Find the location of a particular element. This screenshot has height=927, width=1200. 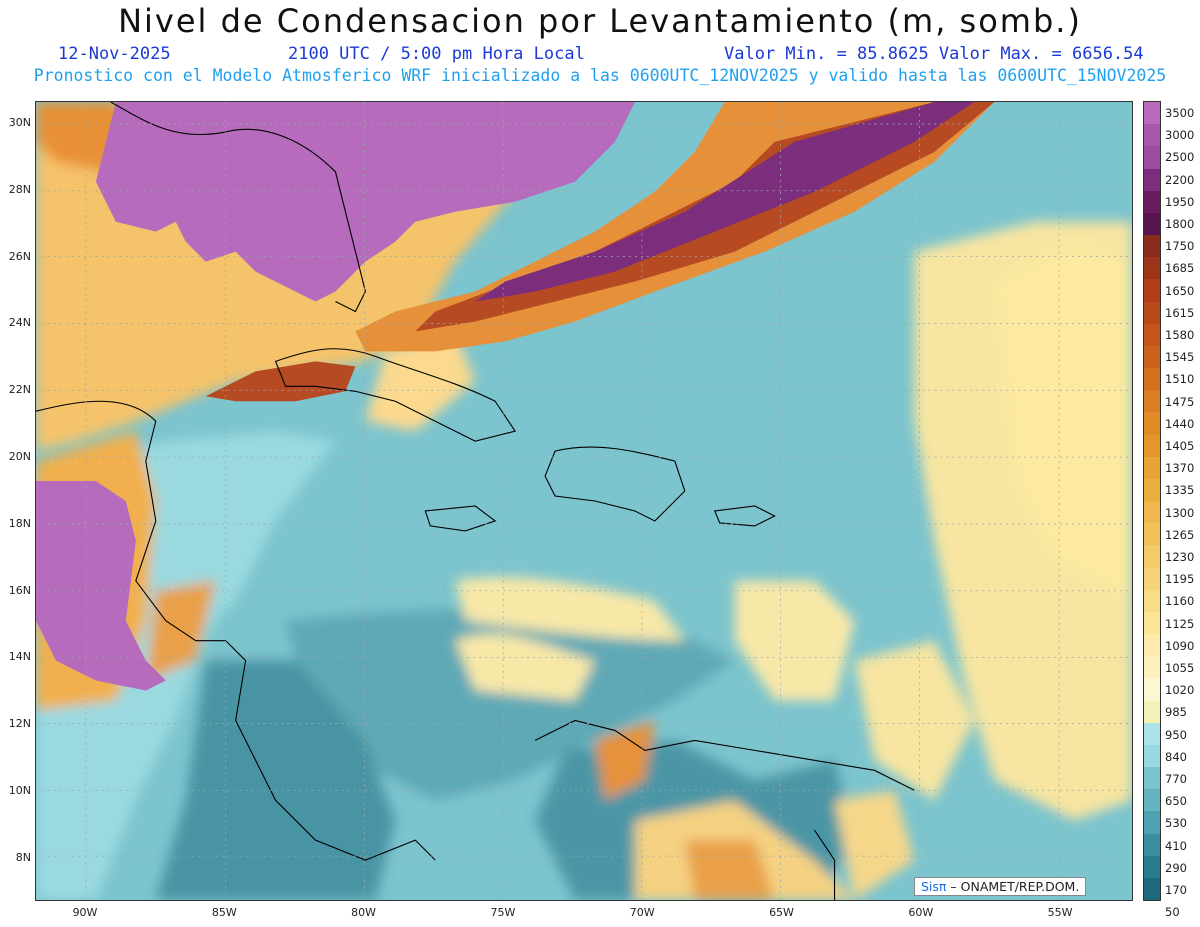

colorbar-label: 1160 is located at coordinates (1180, 601).